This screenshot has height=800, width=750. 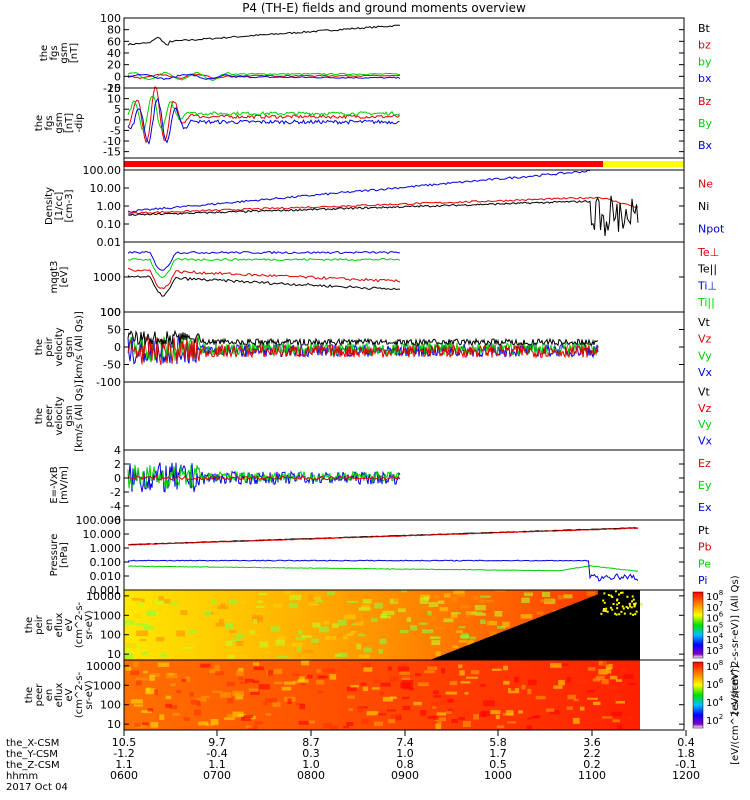 I want to click on panel-1-legend: Bz By Bx, so click(x=705, y=123).